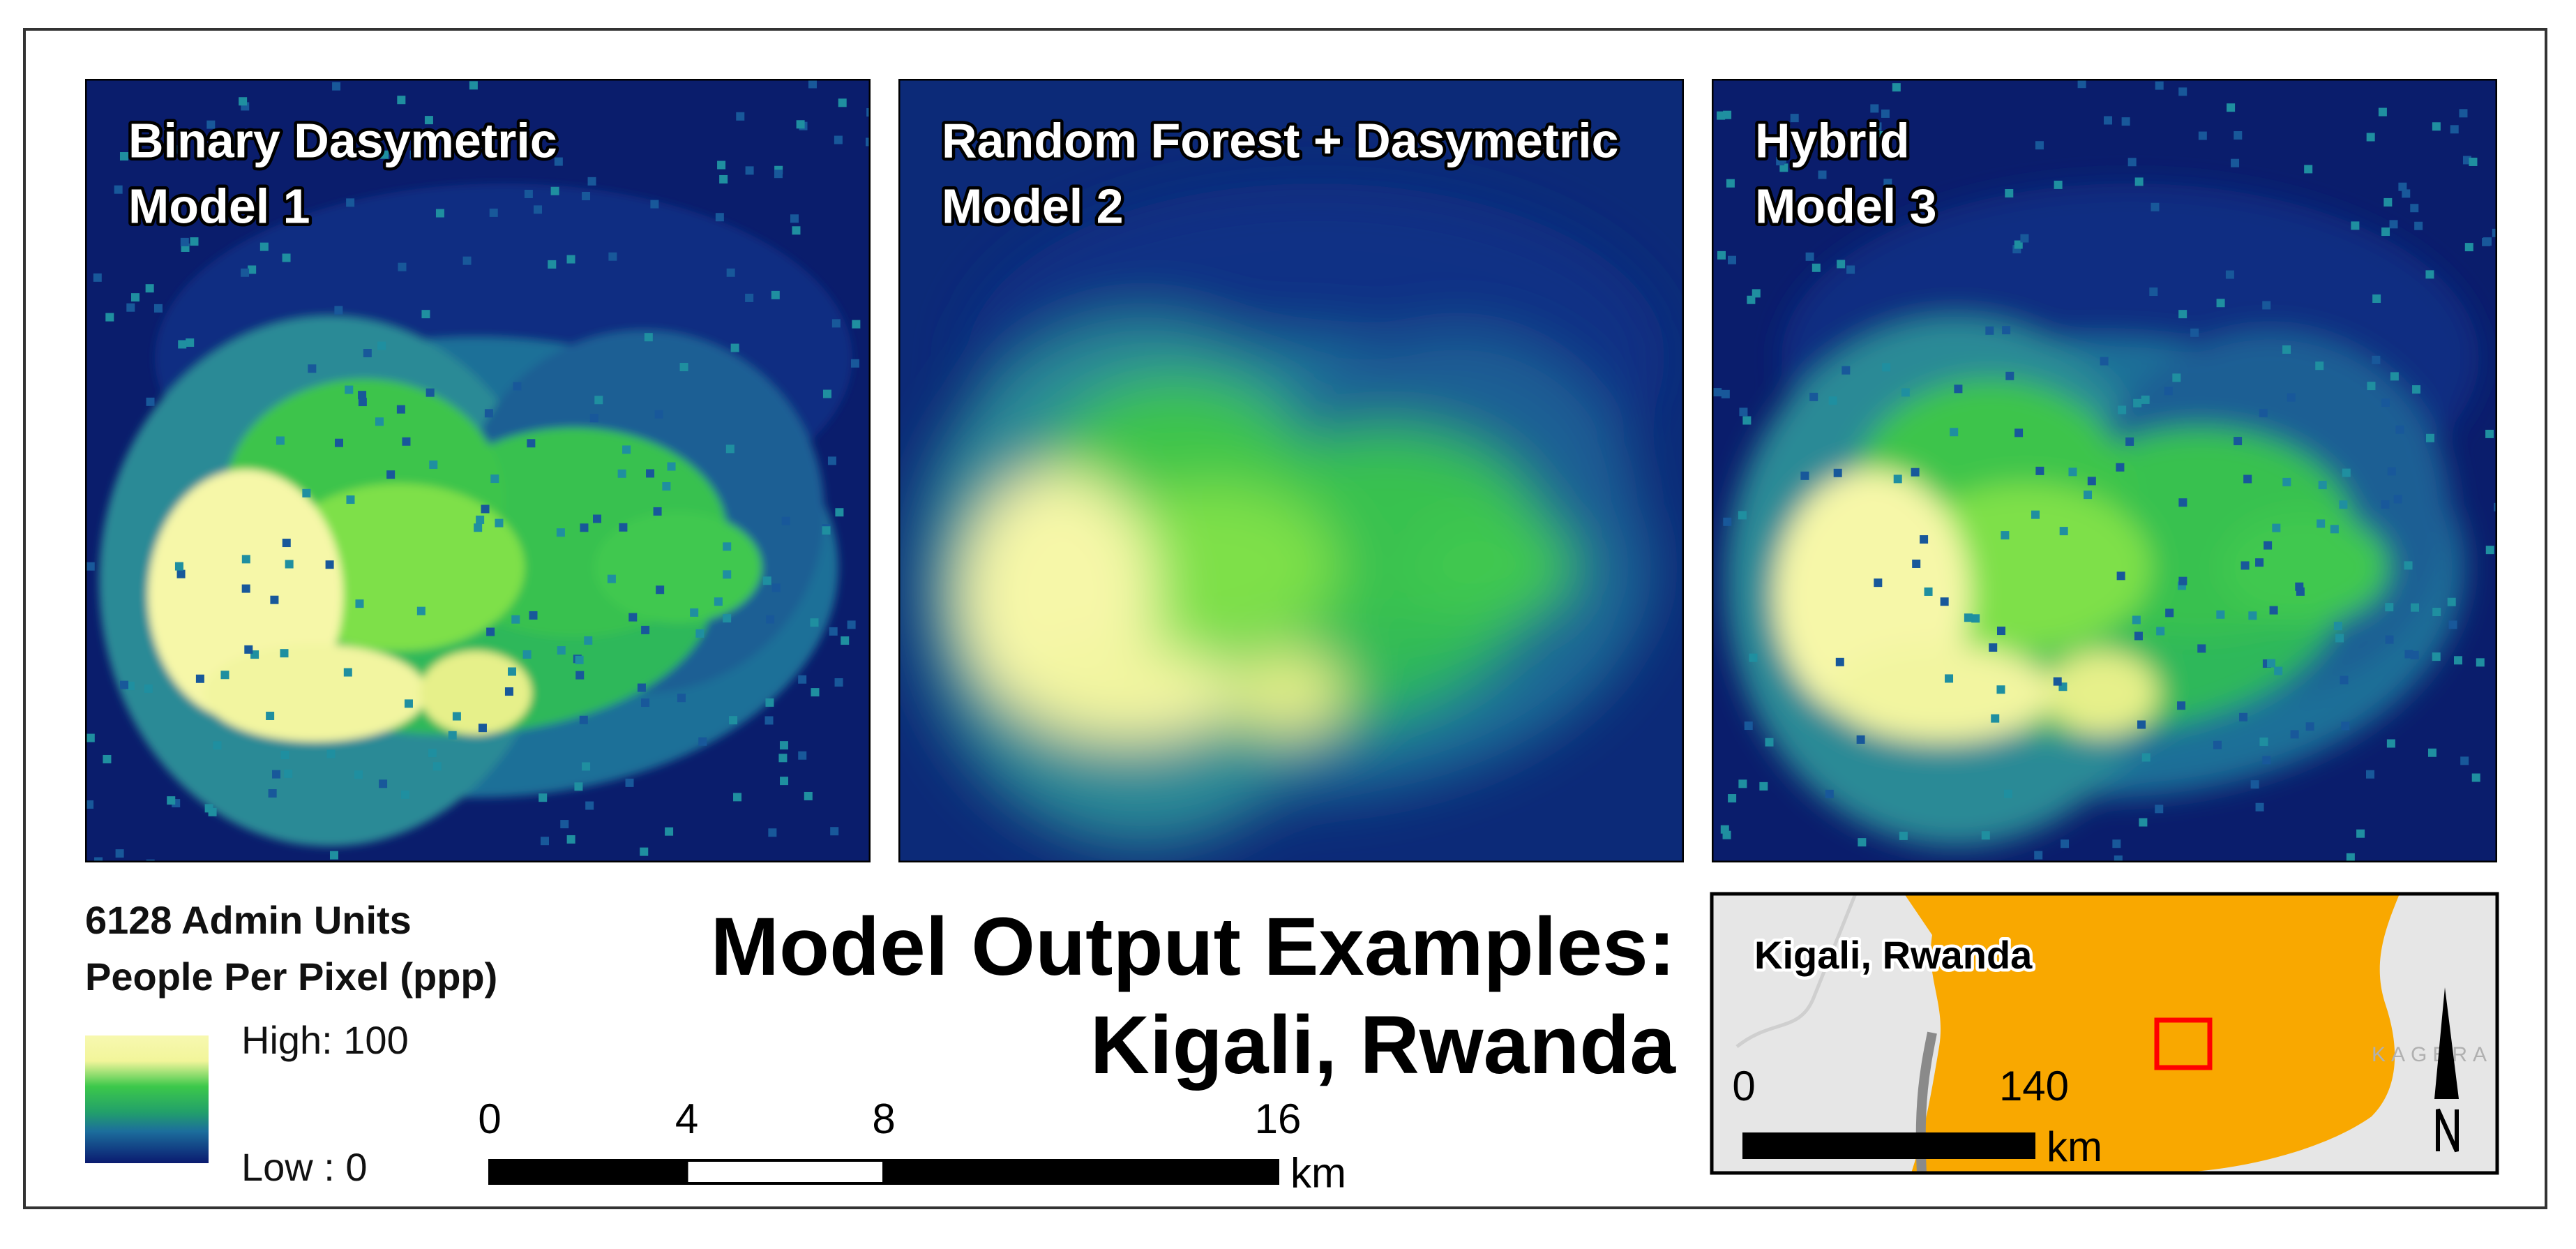 The height and width of the screenshot is (1249, 2576). What do you see at coordinates (912, 1146) in the screenshot?
I see `scale-bar: 0 4 8 16 km` at bounding box center [912, 1146].